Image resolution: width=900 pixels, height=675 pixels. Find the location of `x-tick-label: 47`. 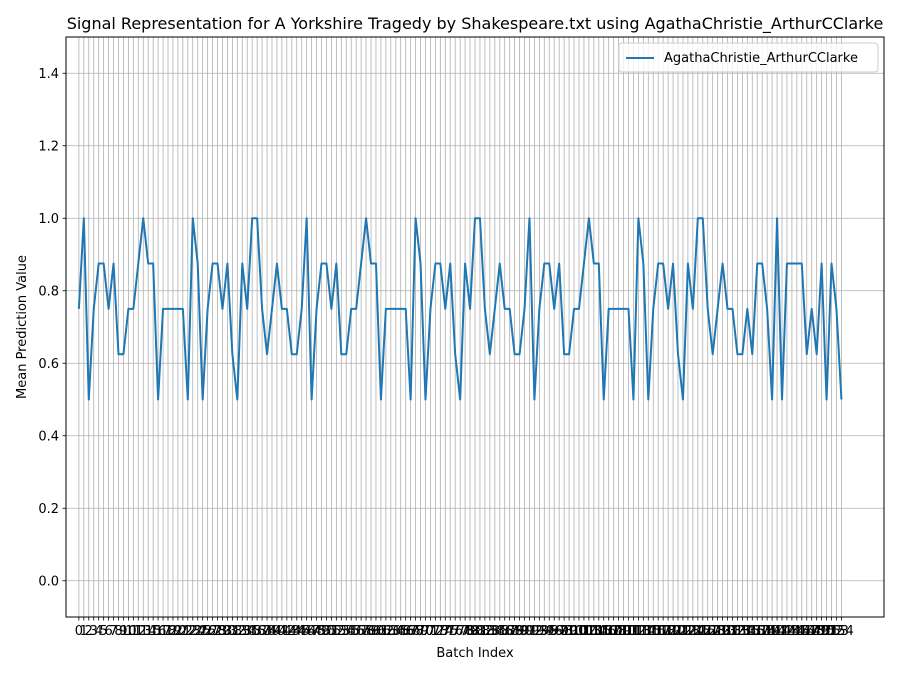

x-tick-label: 47 is located at coordinates (311, 631).